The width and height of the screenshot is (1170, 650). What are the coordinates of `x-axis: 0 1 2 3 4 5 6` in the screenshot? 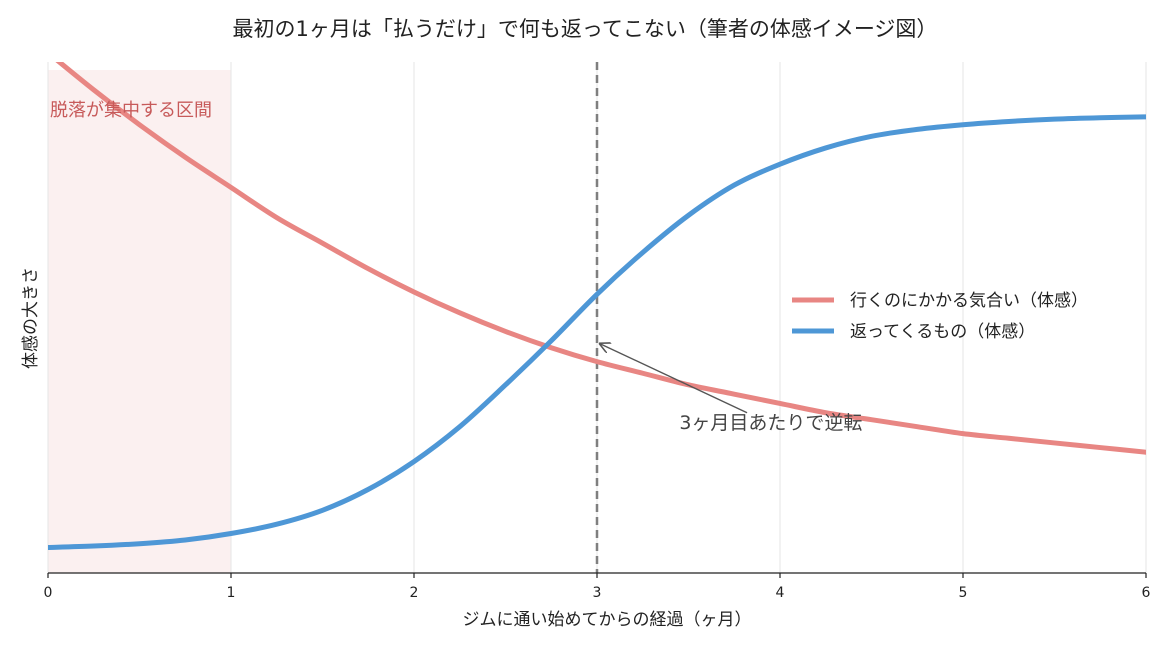 It's located at (597, 586).